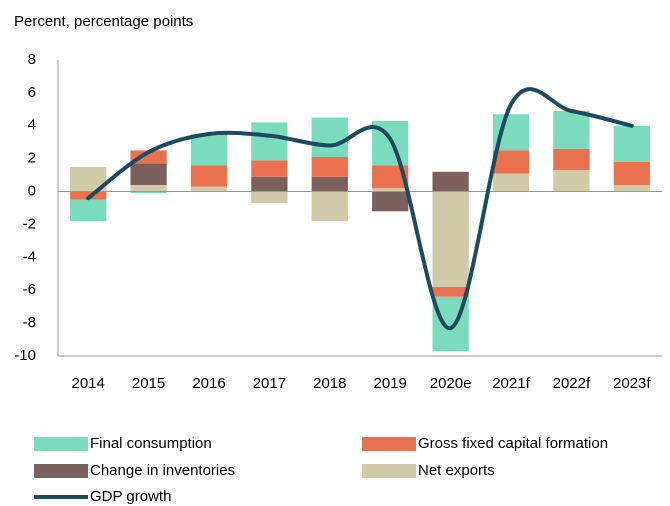 The image size is (670, 506). I want to click on x-tick-label: 2019, so click(390, 383).